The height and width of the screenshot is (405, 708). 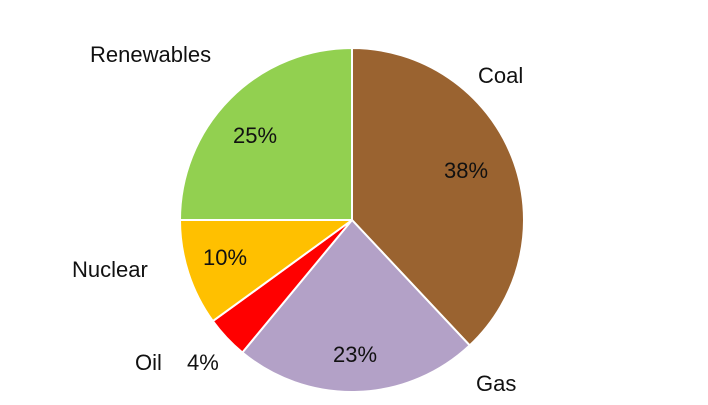 I want to click on percent-label-coal: 38%, so click(x=466, y=170).